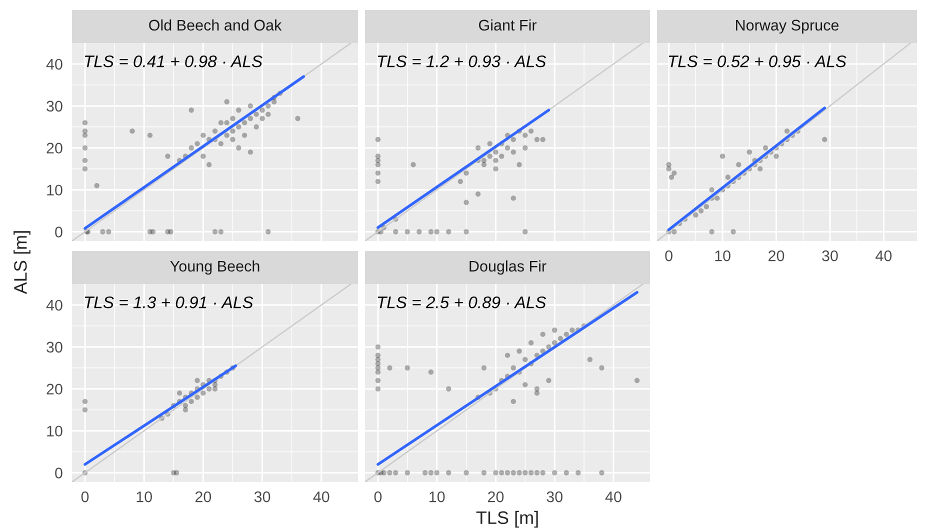 The width and height of the screenshot is (925, 530). I want to click on annotation: TLS = 1.3 + 0.91 · ALS, so click(169, 302).